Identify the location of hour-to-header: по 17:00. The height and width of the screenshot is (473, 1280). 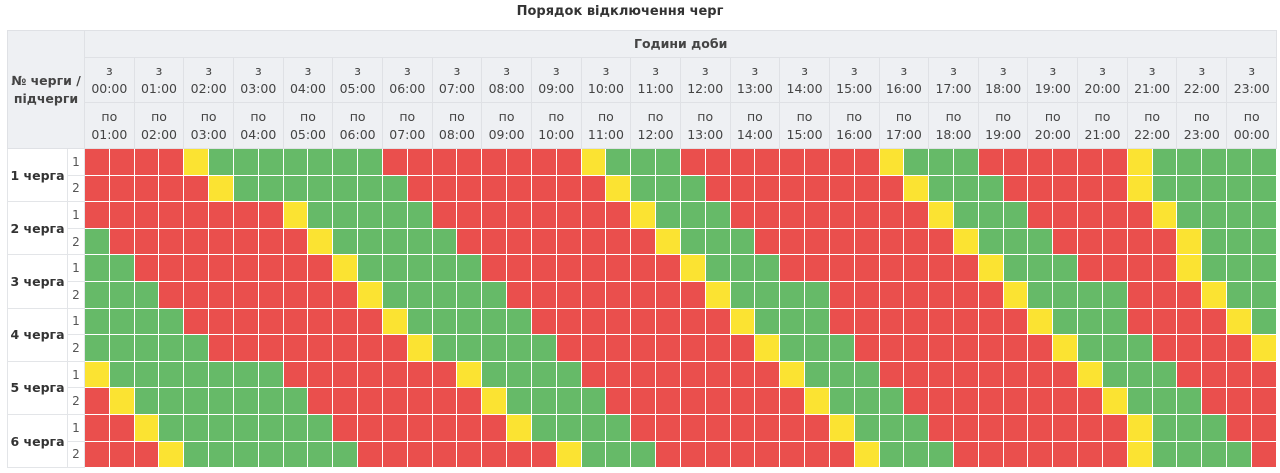
(904, 125).